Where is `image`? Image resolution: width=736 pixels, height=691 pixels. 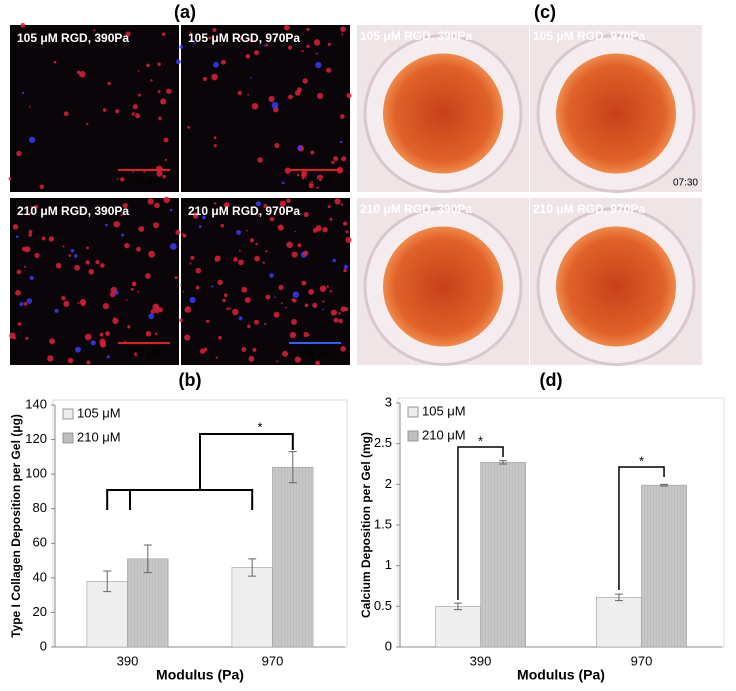 image is located at coordinates (94, 108).